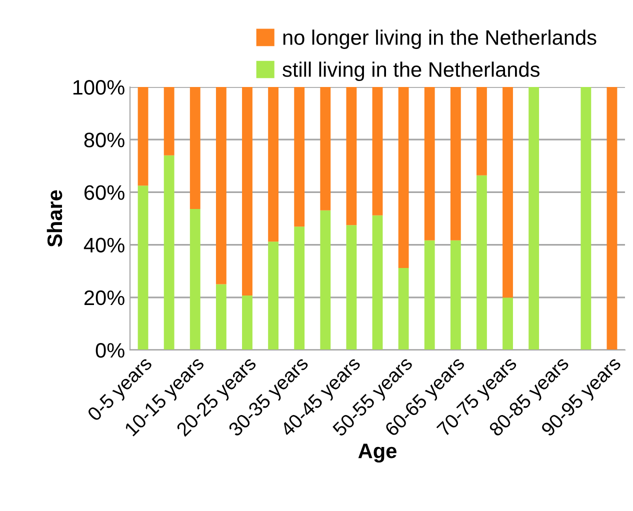  I want to click on y-tick-label: 0%, so click(110, 350).